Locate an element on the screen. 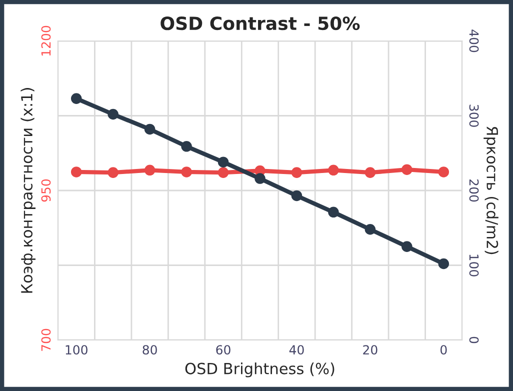 This screenshot has width=513, height=391. y2-tick-label: 100 is located at coordinates (474, 265).